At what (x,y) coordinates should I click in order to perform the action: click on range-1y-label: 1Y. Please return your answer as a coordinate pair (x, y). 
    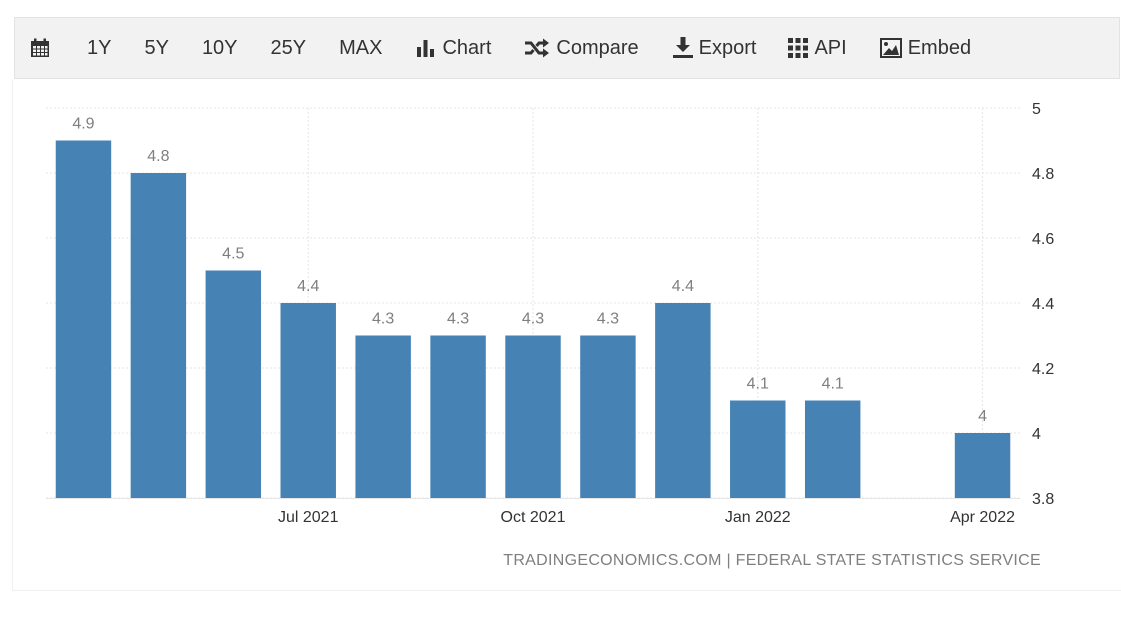
    Looking at the image, I should click on (99, 47).